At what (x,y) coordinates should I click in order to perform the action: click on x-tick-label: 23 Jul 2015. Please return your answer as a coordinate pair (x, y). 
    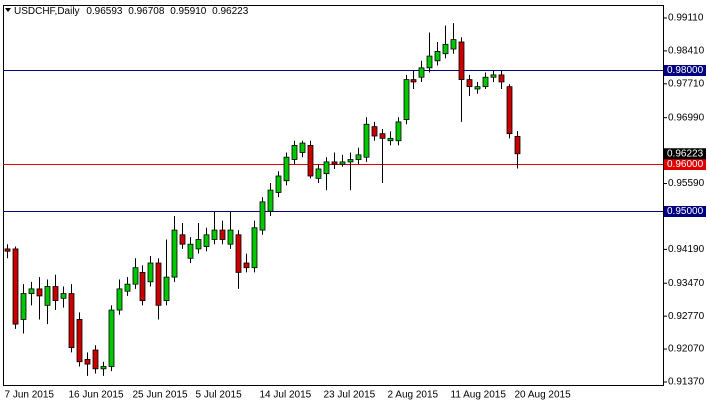
    Looking at the image, I should click on (350, 395).